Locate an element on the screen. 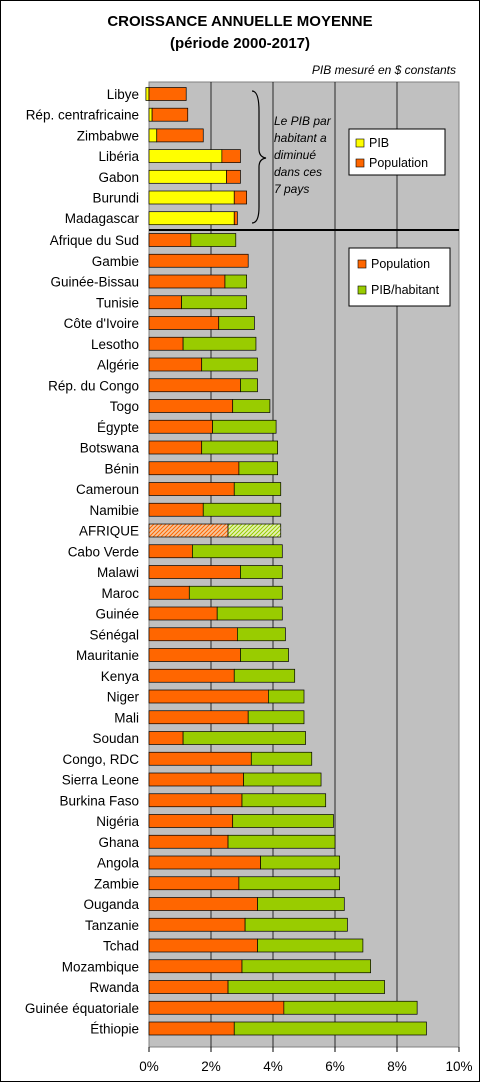 Image resolution: width=480 pixels, height=1082 pixels. legend-label-pib-habitant: PIB/habitant is located at coordinates (405, 290).